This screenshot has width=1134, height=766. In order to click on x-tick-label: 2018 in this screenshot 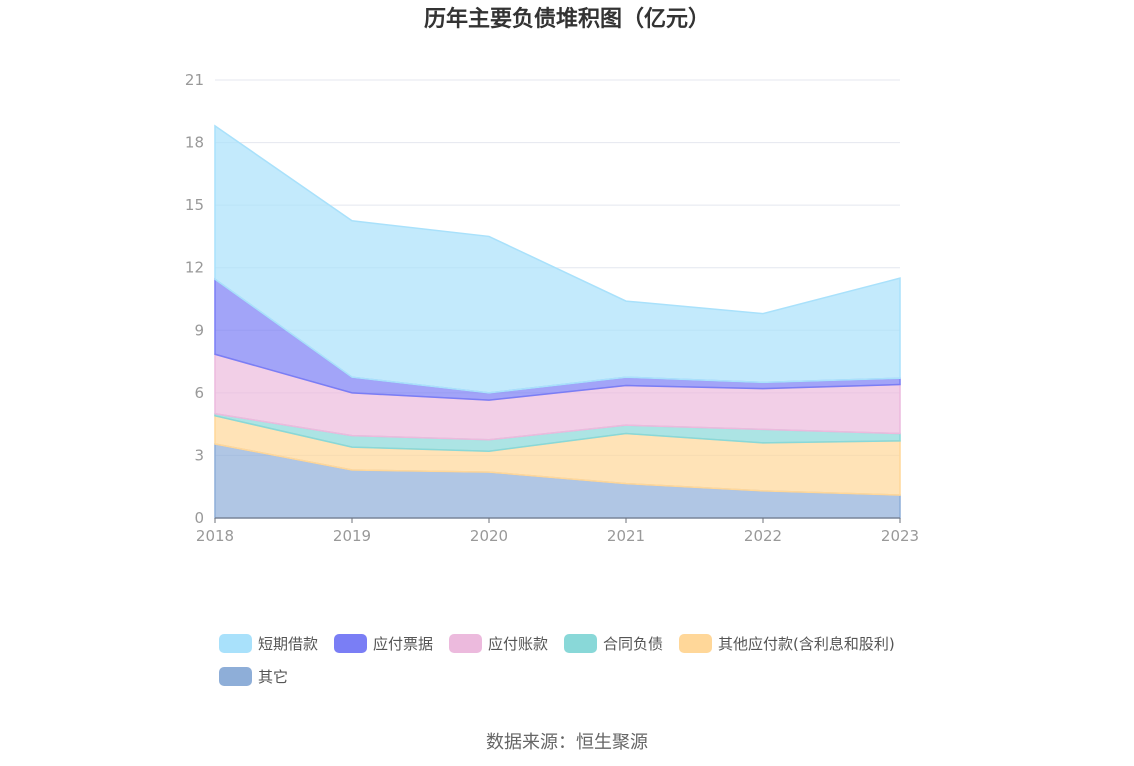, I will do `click(215, 536)`.